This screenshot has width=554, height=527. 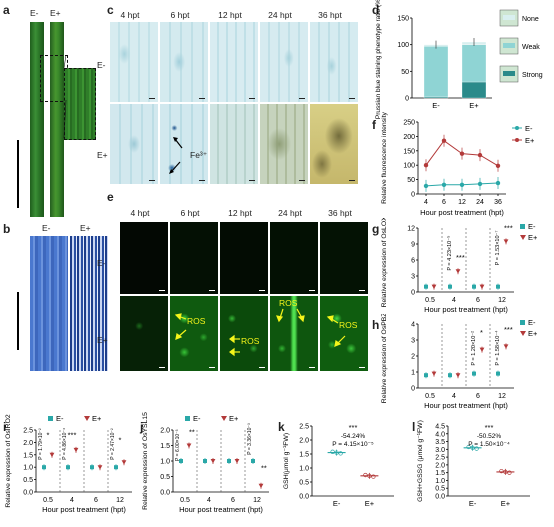 What do you see at coordinates (96, 500) in the screenshot?
I see `i-x-tick-label-2: 6` at bounding box center [96, 500].